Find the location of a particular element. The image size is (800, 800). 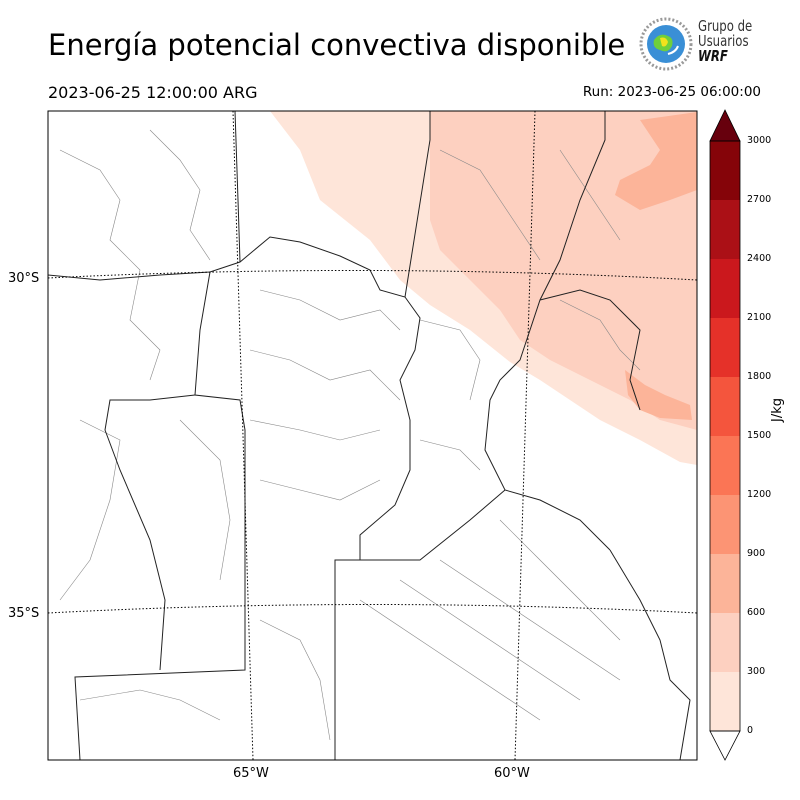

colorbar-tick-label: 1800 is located at coordinates (759, 376).